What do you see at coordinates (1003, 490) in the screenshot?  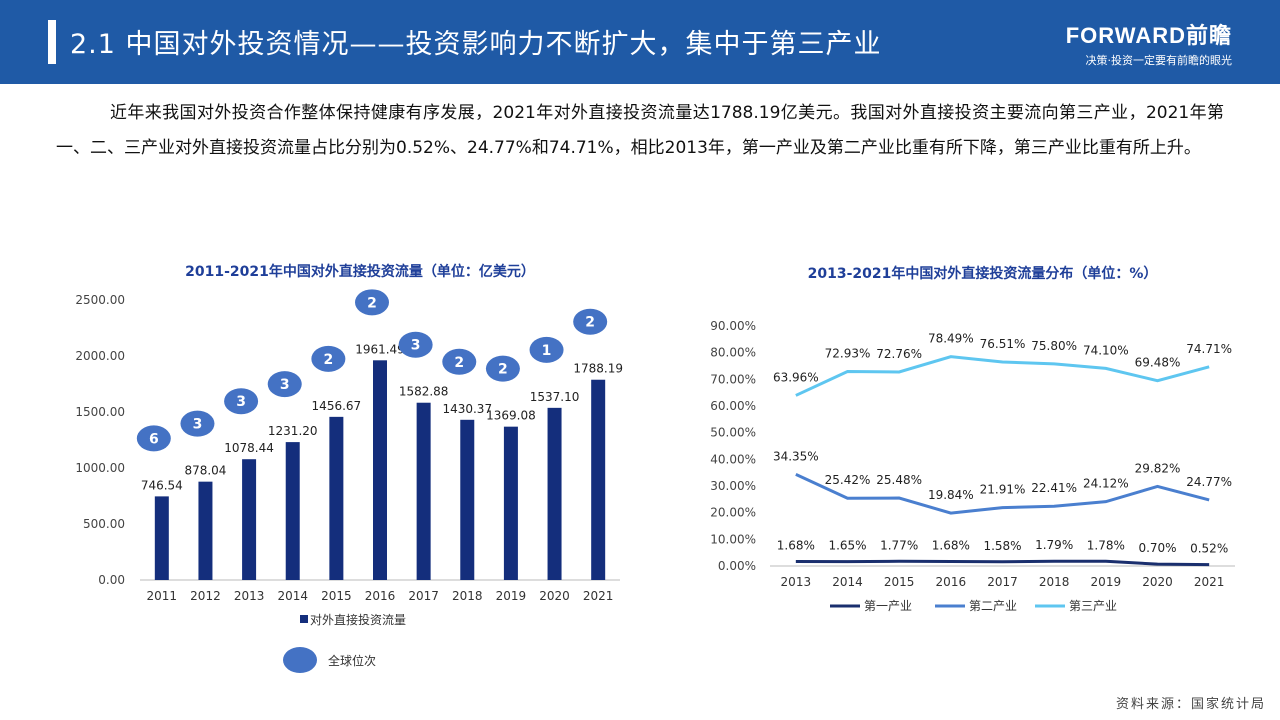 I see `chart2-point-label: 21.91%` at bounding box center [1003, 490].